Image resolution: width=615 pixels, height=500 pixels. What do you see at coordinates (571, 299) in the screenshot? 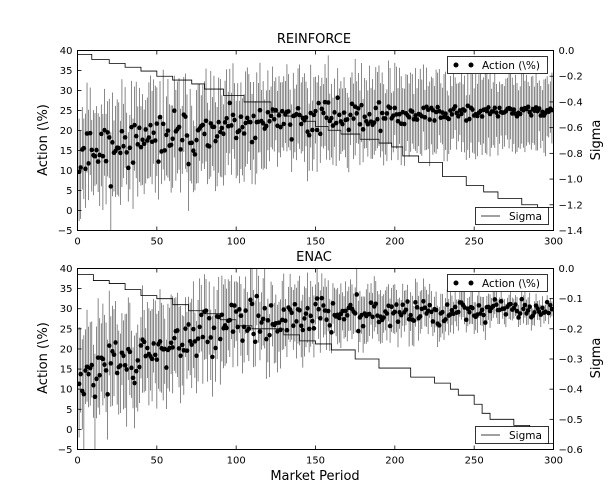
I see `y2-tick-label: −0.1` at bounding box center [571, 299].